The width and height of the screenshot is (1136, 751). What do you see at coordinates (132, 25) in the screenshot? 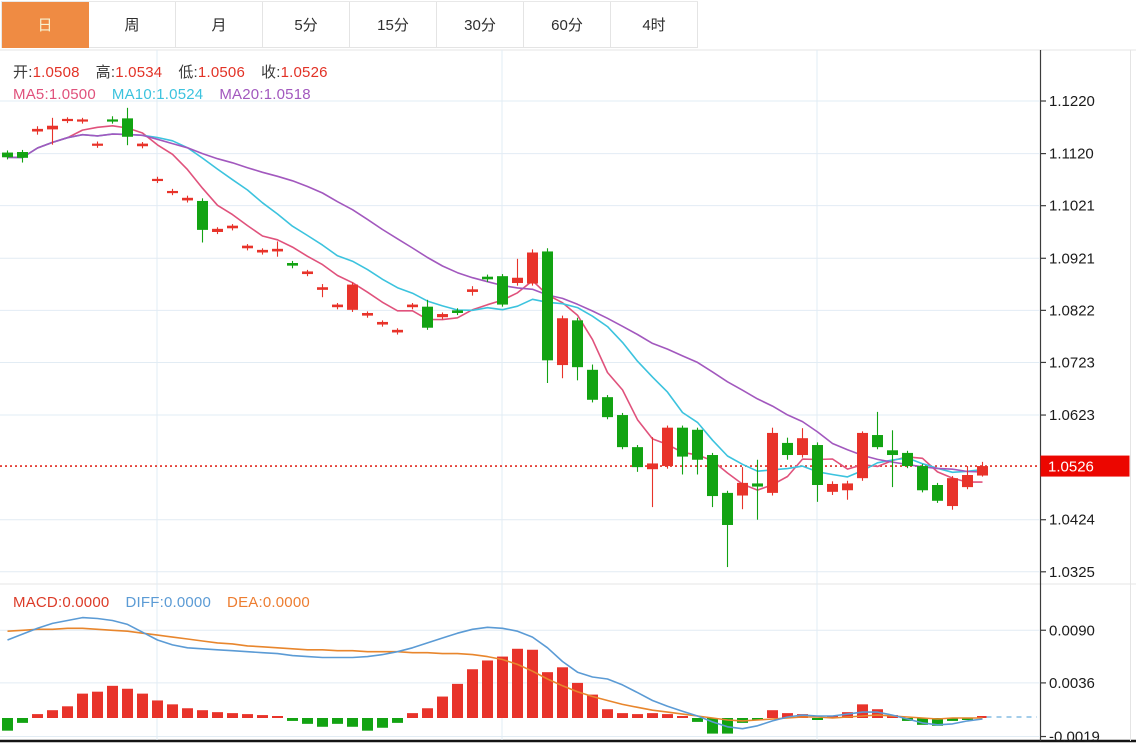
I see `tab-week: 周` at bounding box center [132, 25].